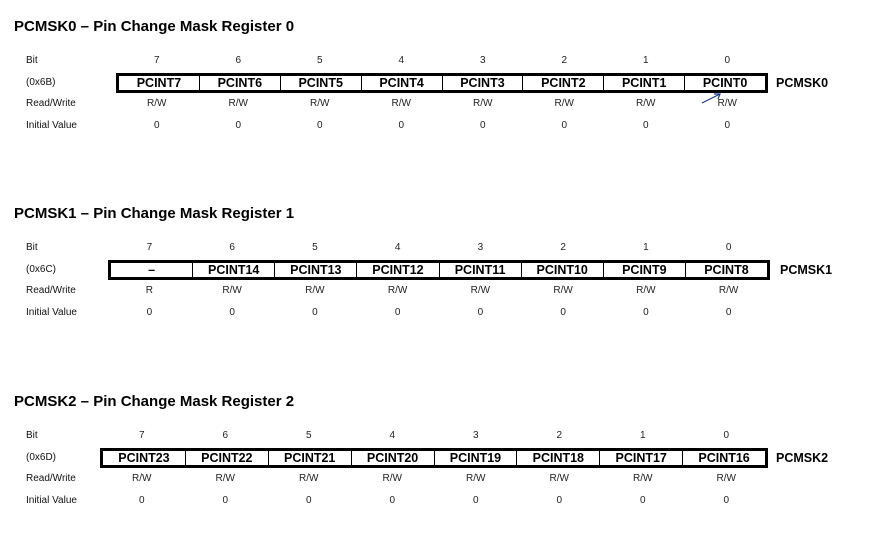 This screenshot has height=543, width=890. I want to click on bit-field: –, so click(152, 270).